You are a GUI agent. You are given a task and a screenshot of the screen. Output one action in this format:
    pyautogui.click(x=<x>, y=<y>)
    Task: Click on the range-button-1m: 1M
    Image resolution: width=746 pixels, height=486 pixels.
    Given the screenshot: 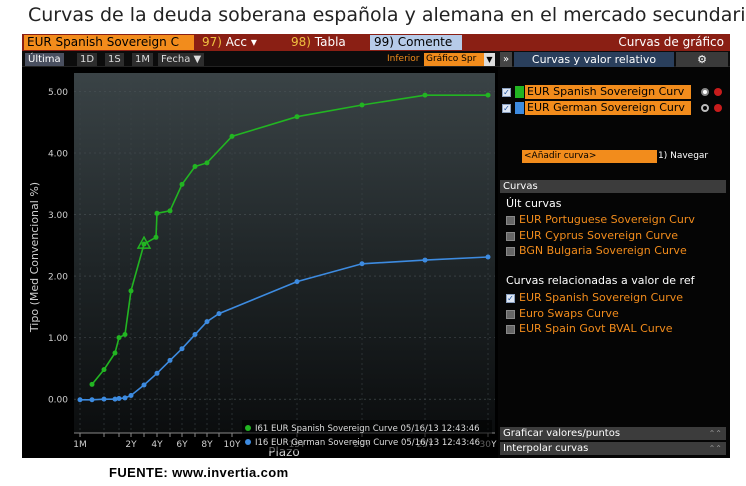 What is the action you would take?
    pyautogui.click(x=142, y=59)
    